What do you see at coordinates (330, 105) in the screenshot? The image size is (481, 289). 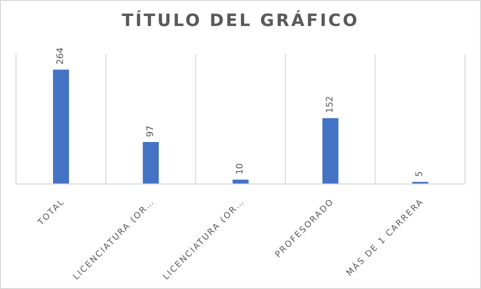 I see `data-label: 152` at bounding box center [330, 105].